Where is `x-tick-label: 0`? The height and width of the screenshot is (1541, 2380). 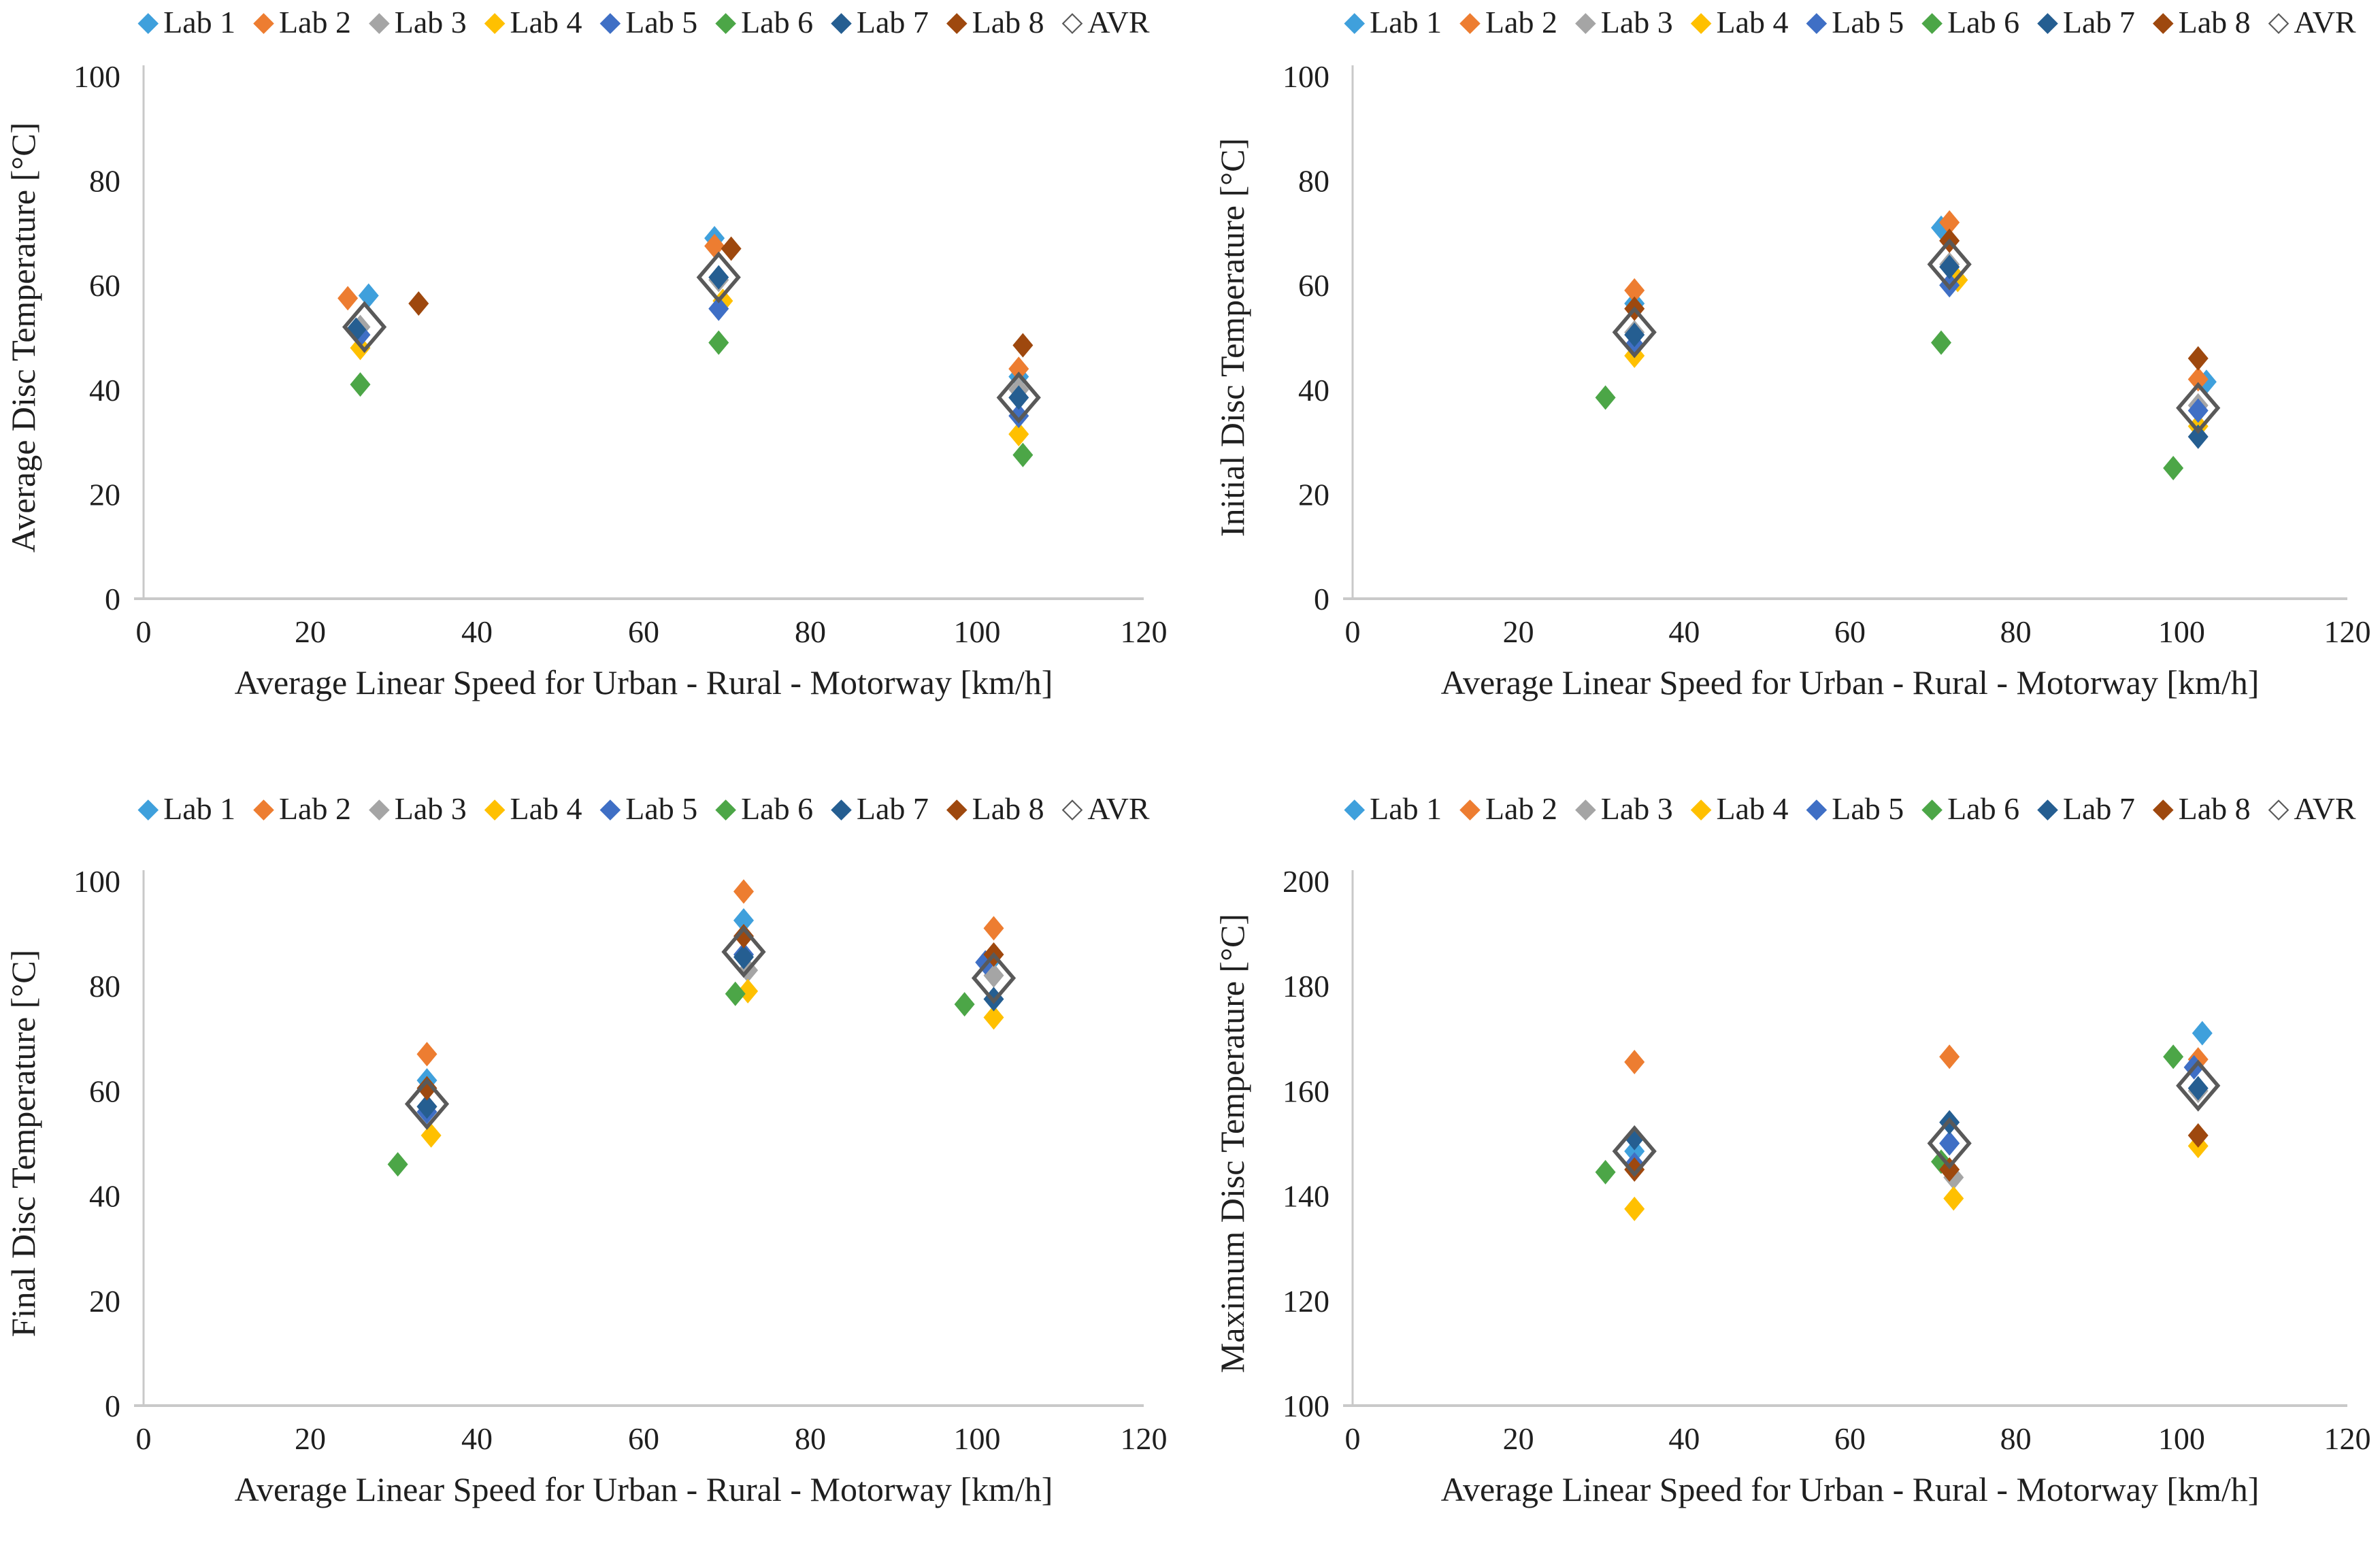 x-tick-label: 0 is located at coordinates (1353, 1438).